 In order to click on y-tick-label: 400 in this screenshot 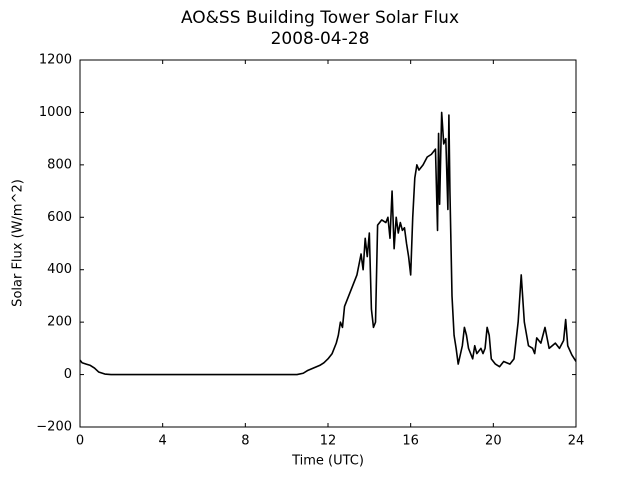, I will do `click(59, 269)`.